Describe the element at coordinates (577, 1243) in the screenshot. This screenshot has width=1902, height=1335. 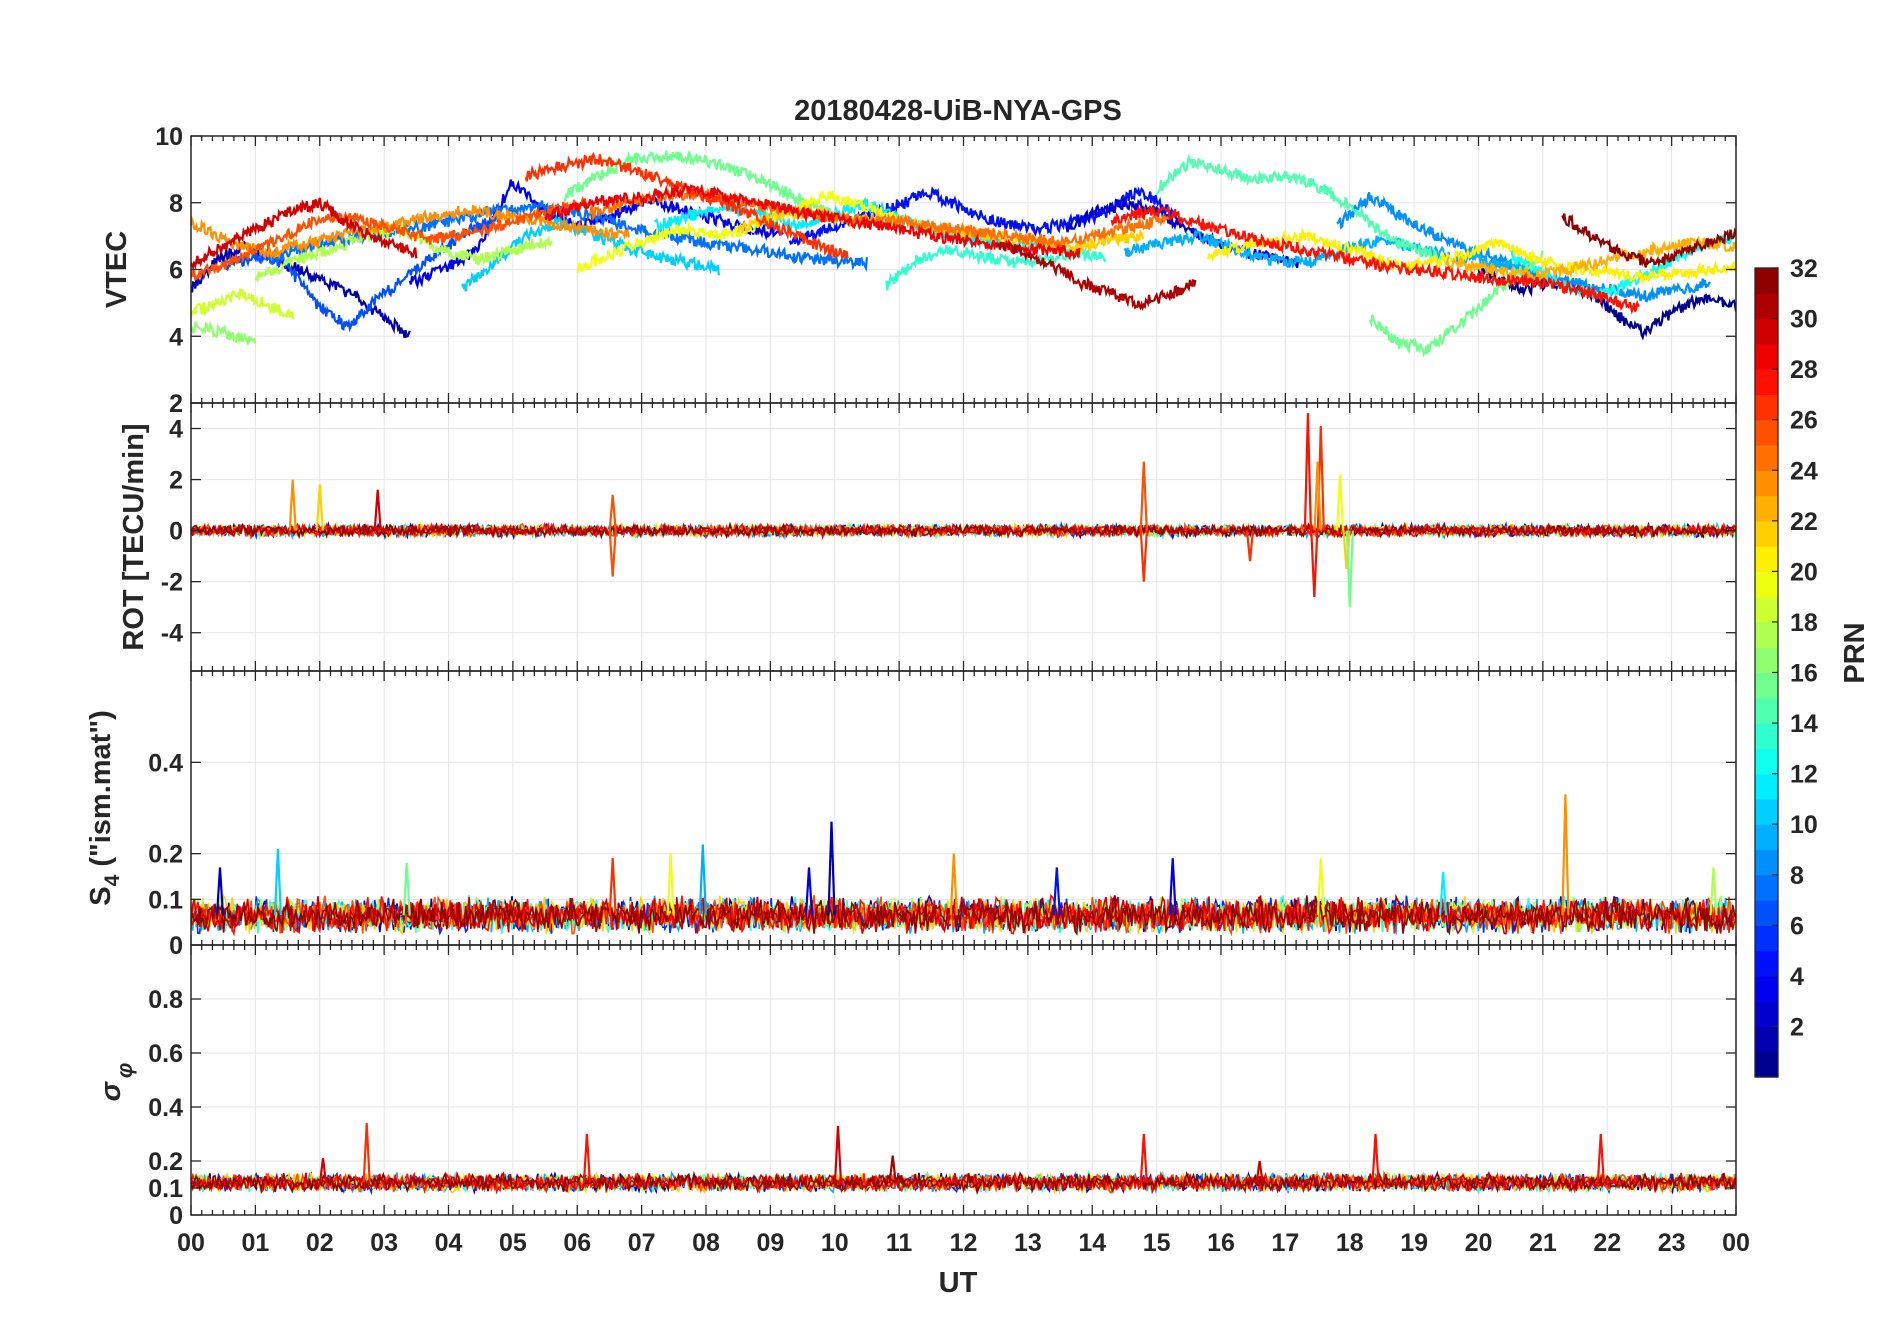
I see `x-tick-label: 06` at that location.